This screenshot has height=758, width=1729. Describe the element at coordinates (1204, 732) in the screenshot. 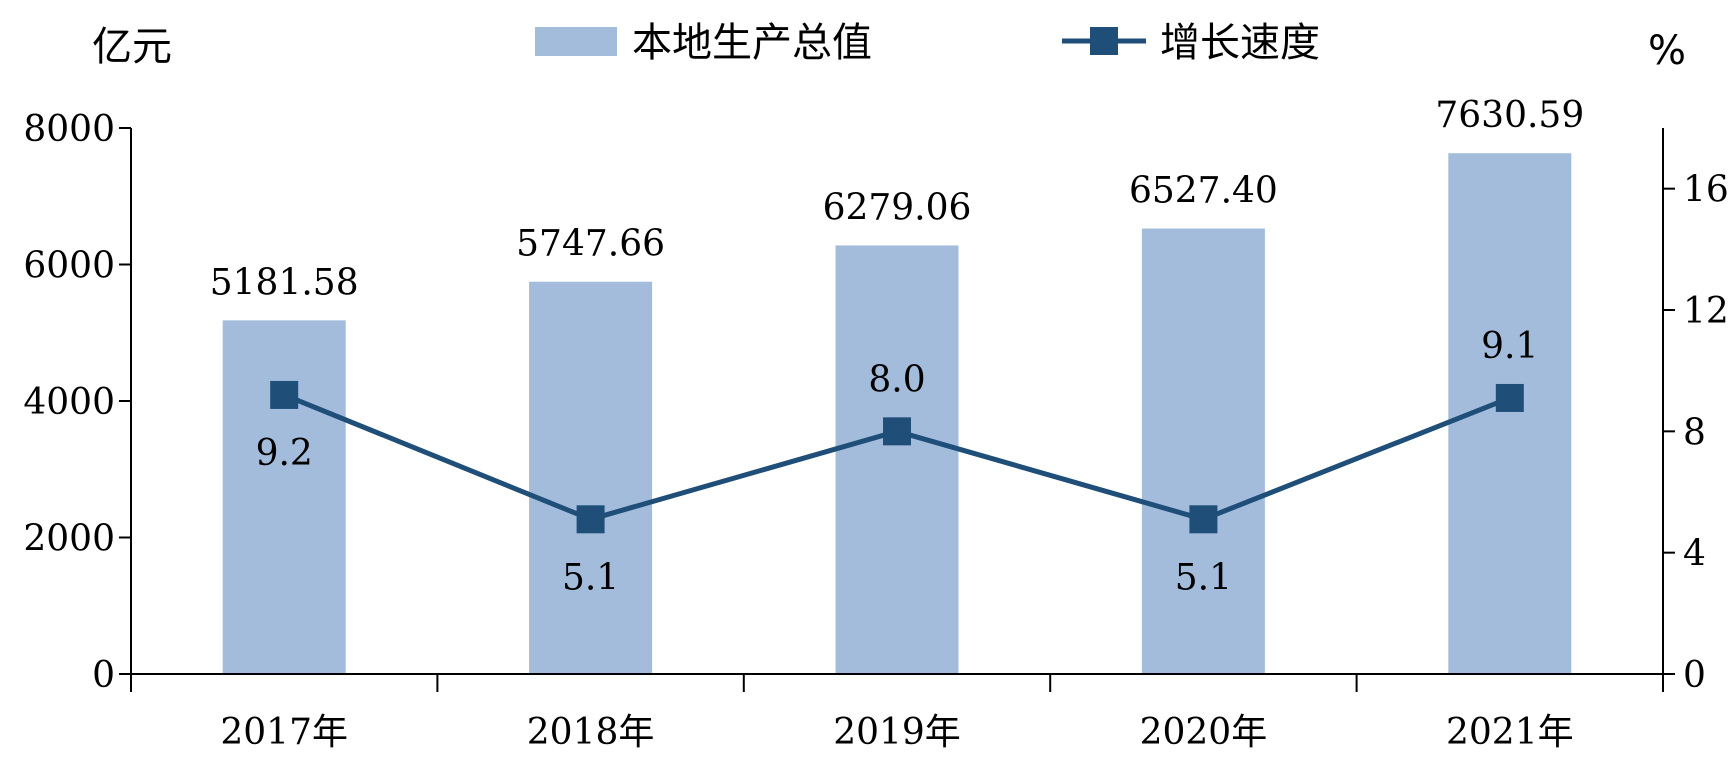

I see `x-tick-label: 2020年` at that location.